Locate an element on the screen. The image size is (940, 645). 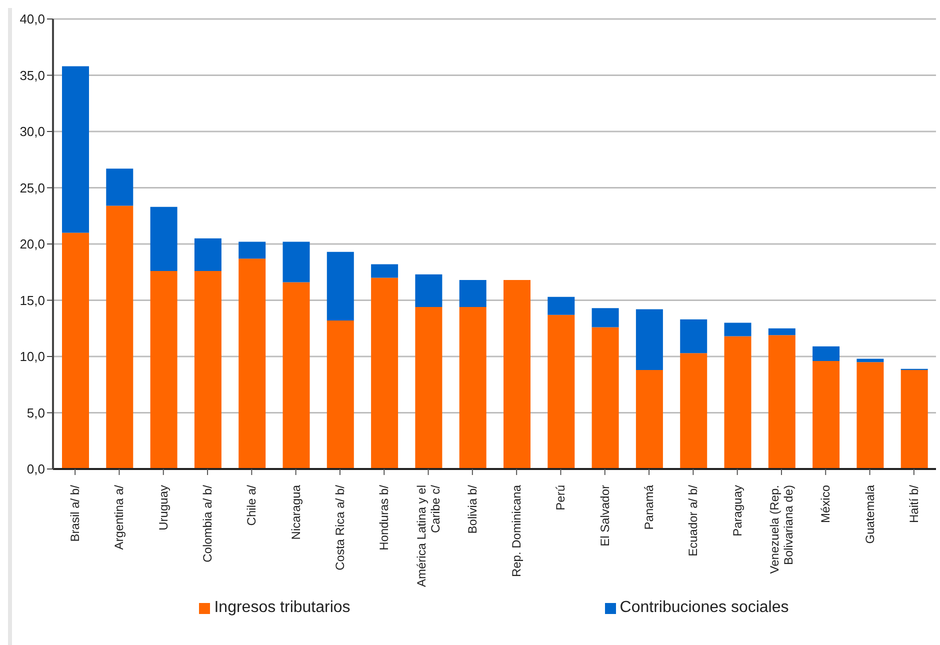
x-tick-label: Panamá is located at coordinates (649, 507).